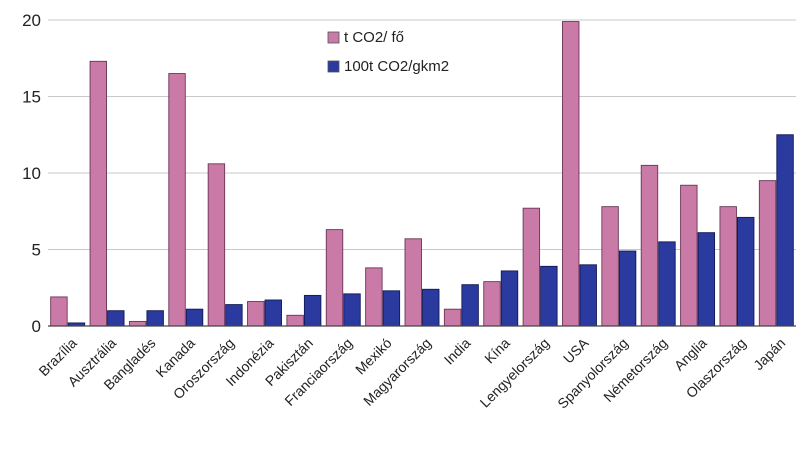 The image size is (799, 455). I want to click on y-tick-label: 0, so click(36, 326).